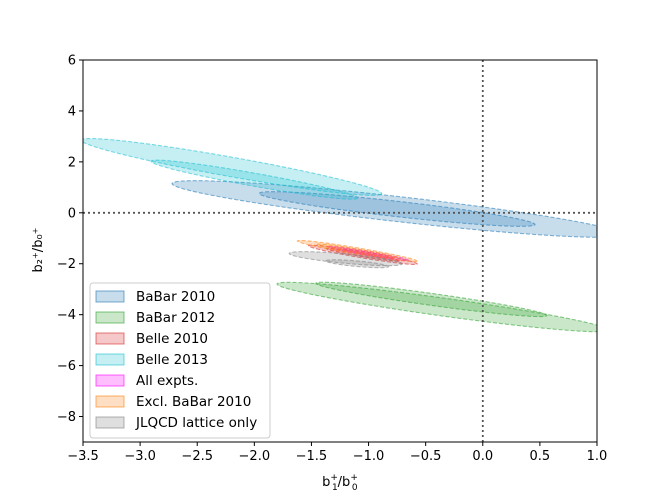 Image resolution: width=664 pixels, height=498 pixels. I want to click on x-tick-label: −2.0, so click(255, 456).